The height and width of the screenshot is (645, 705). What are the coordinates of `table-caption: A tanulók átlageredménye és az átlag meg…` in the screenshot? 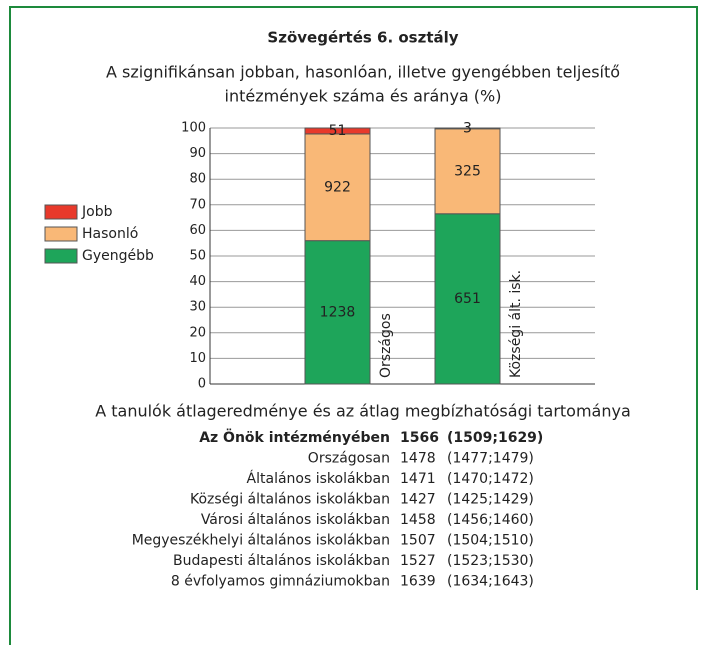 It's located at (363, 411).